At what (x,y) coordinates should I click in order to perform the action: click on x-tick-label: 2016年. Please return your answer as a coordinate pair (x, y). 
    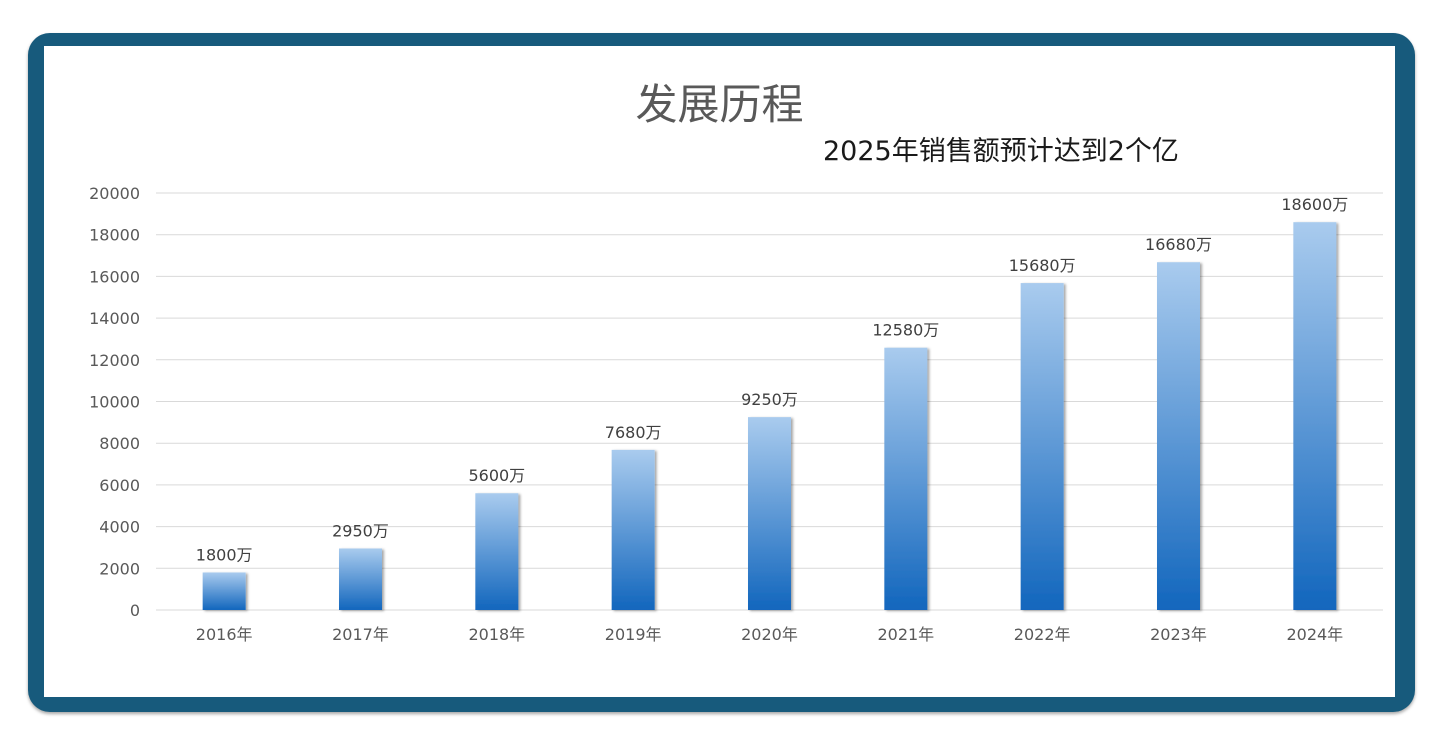
    Looking at the image, I should click on (224, 634).